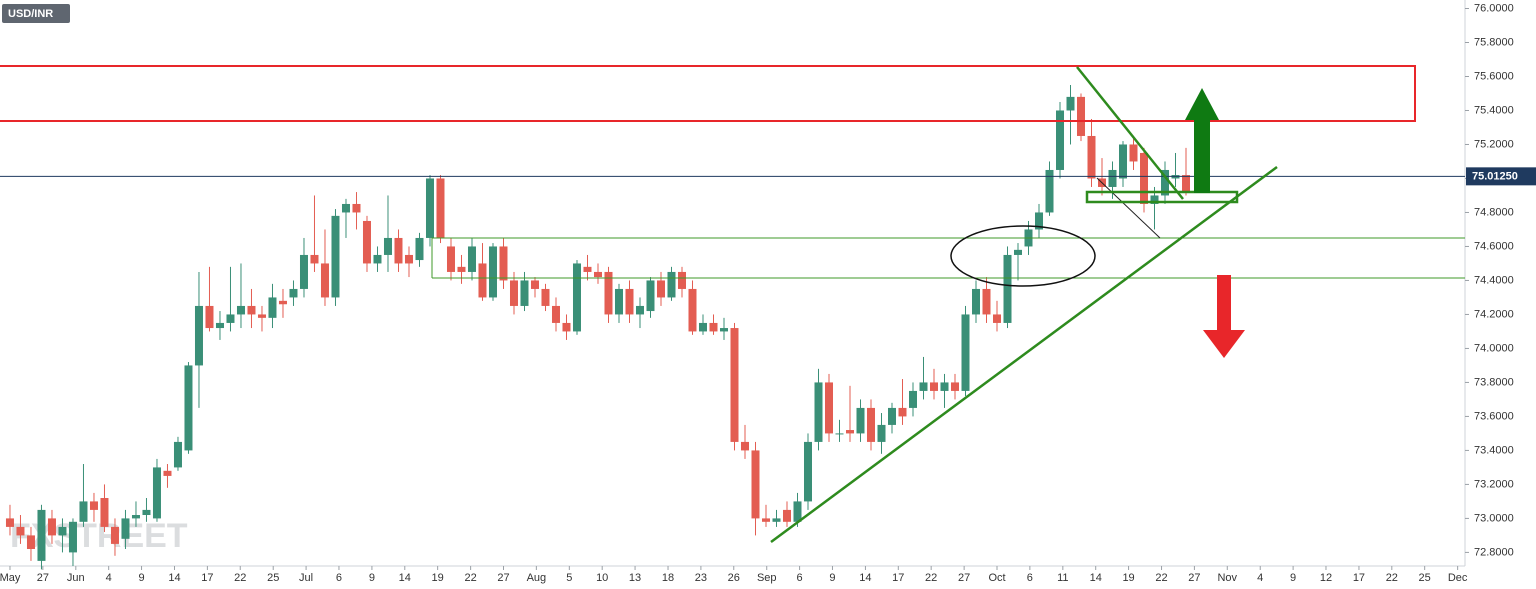  What do you see at coordinates (1023, 256) in the screenshot?
I see `highlight-ellipse` at bounding box center [1023, 256].